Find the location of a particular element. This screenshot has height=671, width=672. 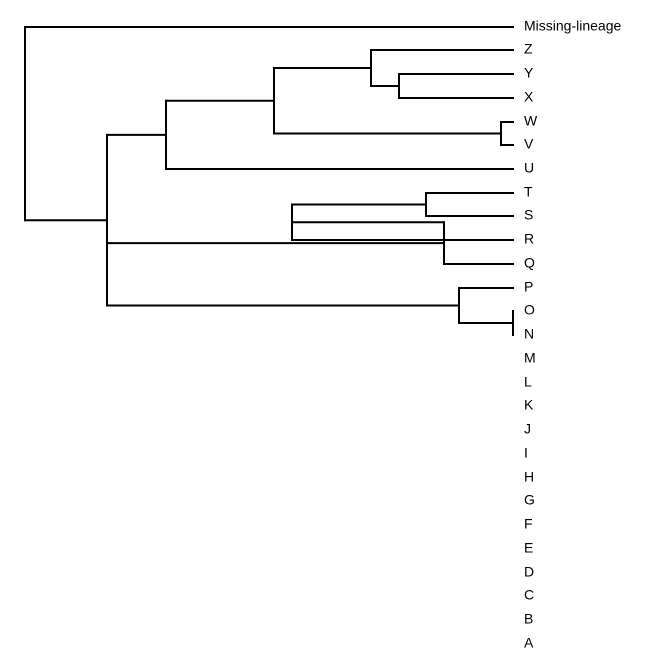

leaf-label-p: P is located at coordinates (528, 287).